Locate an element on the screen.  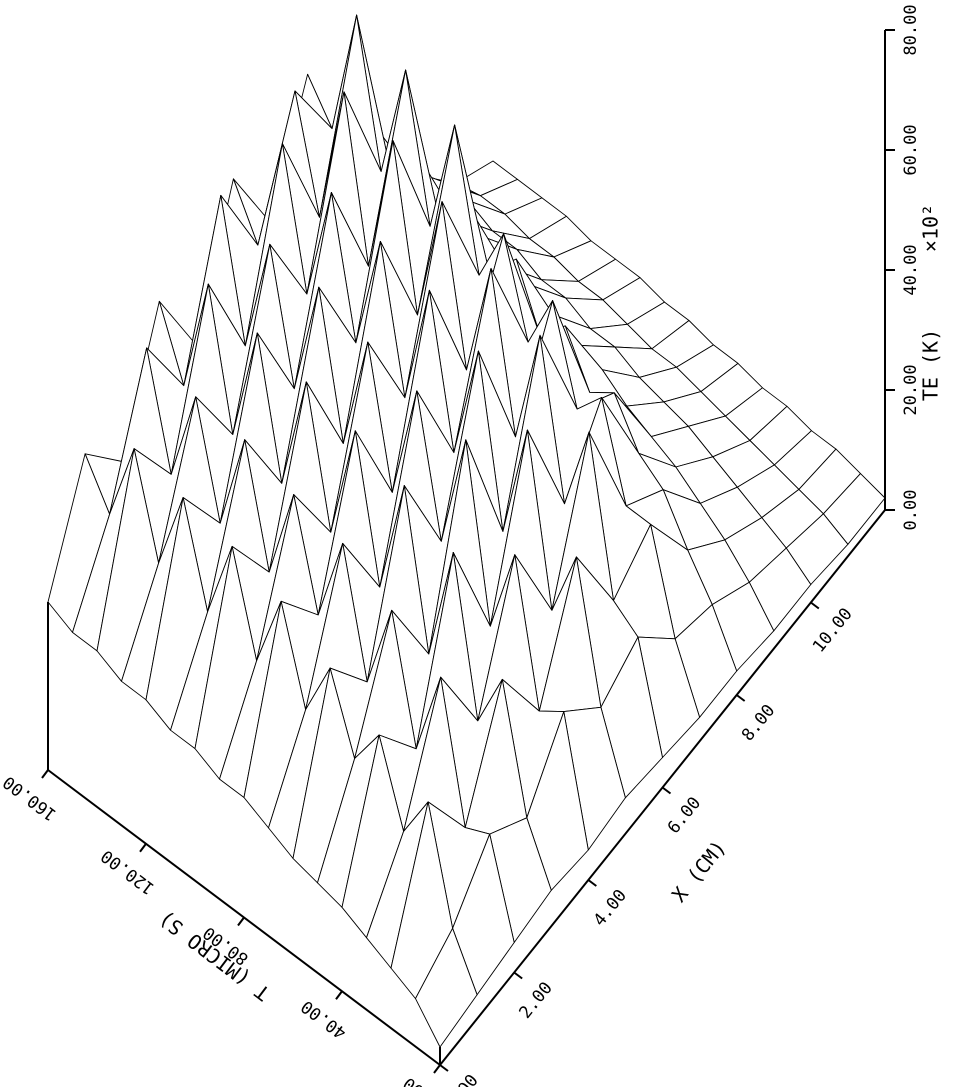
z-tick-label: 80.00 is located at coordinates (911, 29).